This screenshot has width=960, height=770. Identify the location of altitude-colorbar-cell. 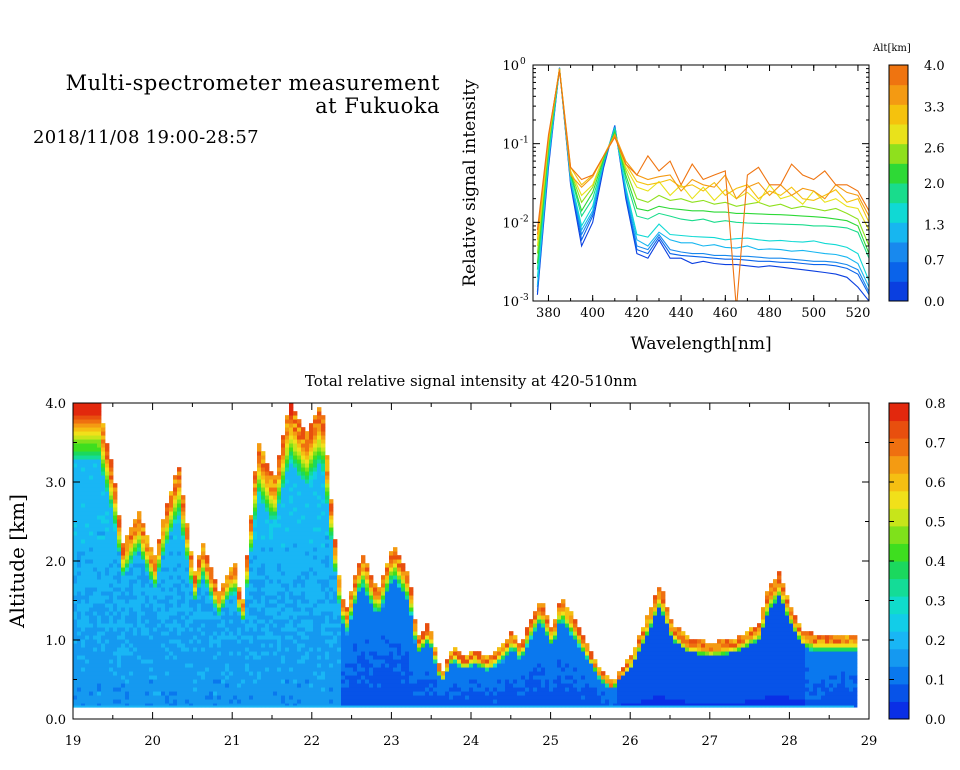
(898, 75).